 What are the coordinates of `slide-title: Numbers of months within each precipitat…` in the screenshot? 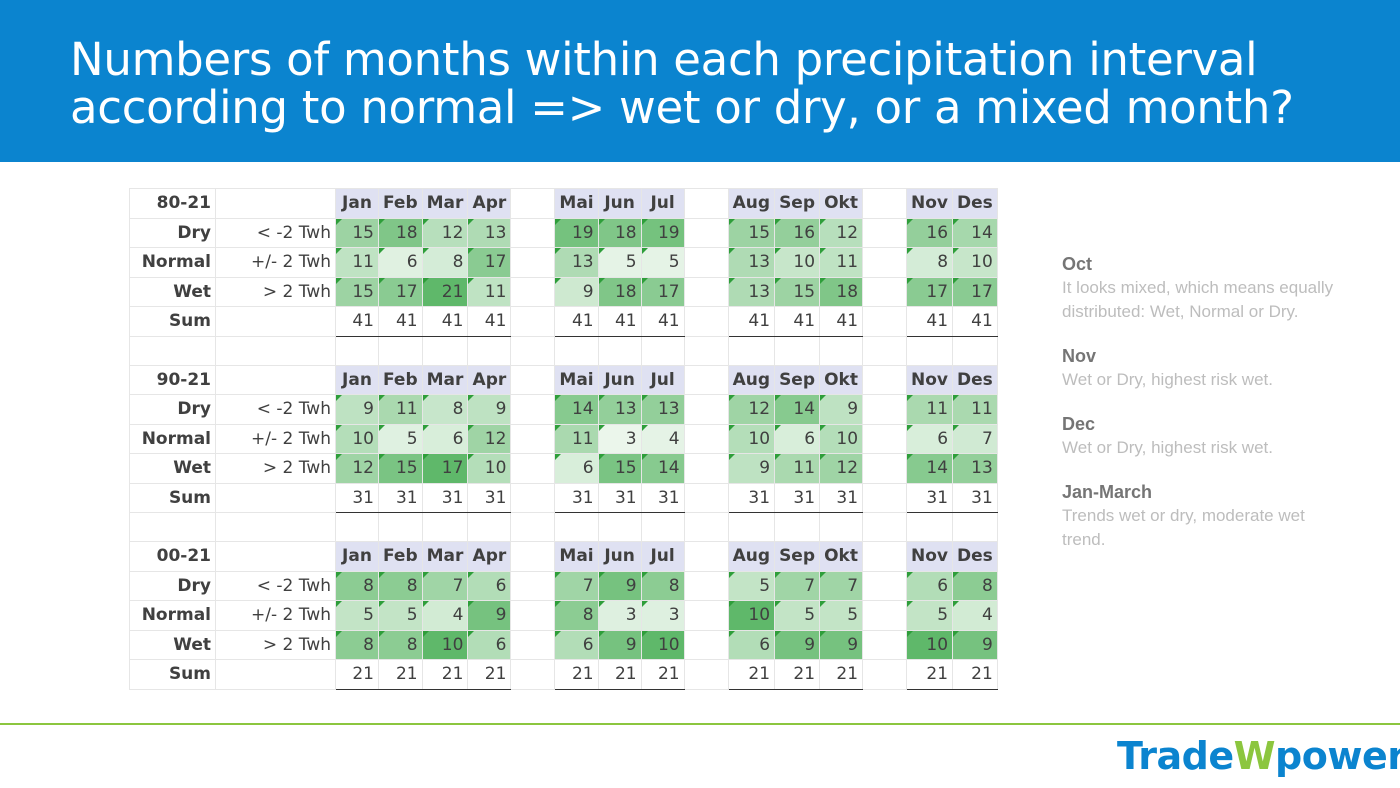 It's located at (735, 84).